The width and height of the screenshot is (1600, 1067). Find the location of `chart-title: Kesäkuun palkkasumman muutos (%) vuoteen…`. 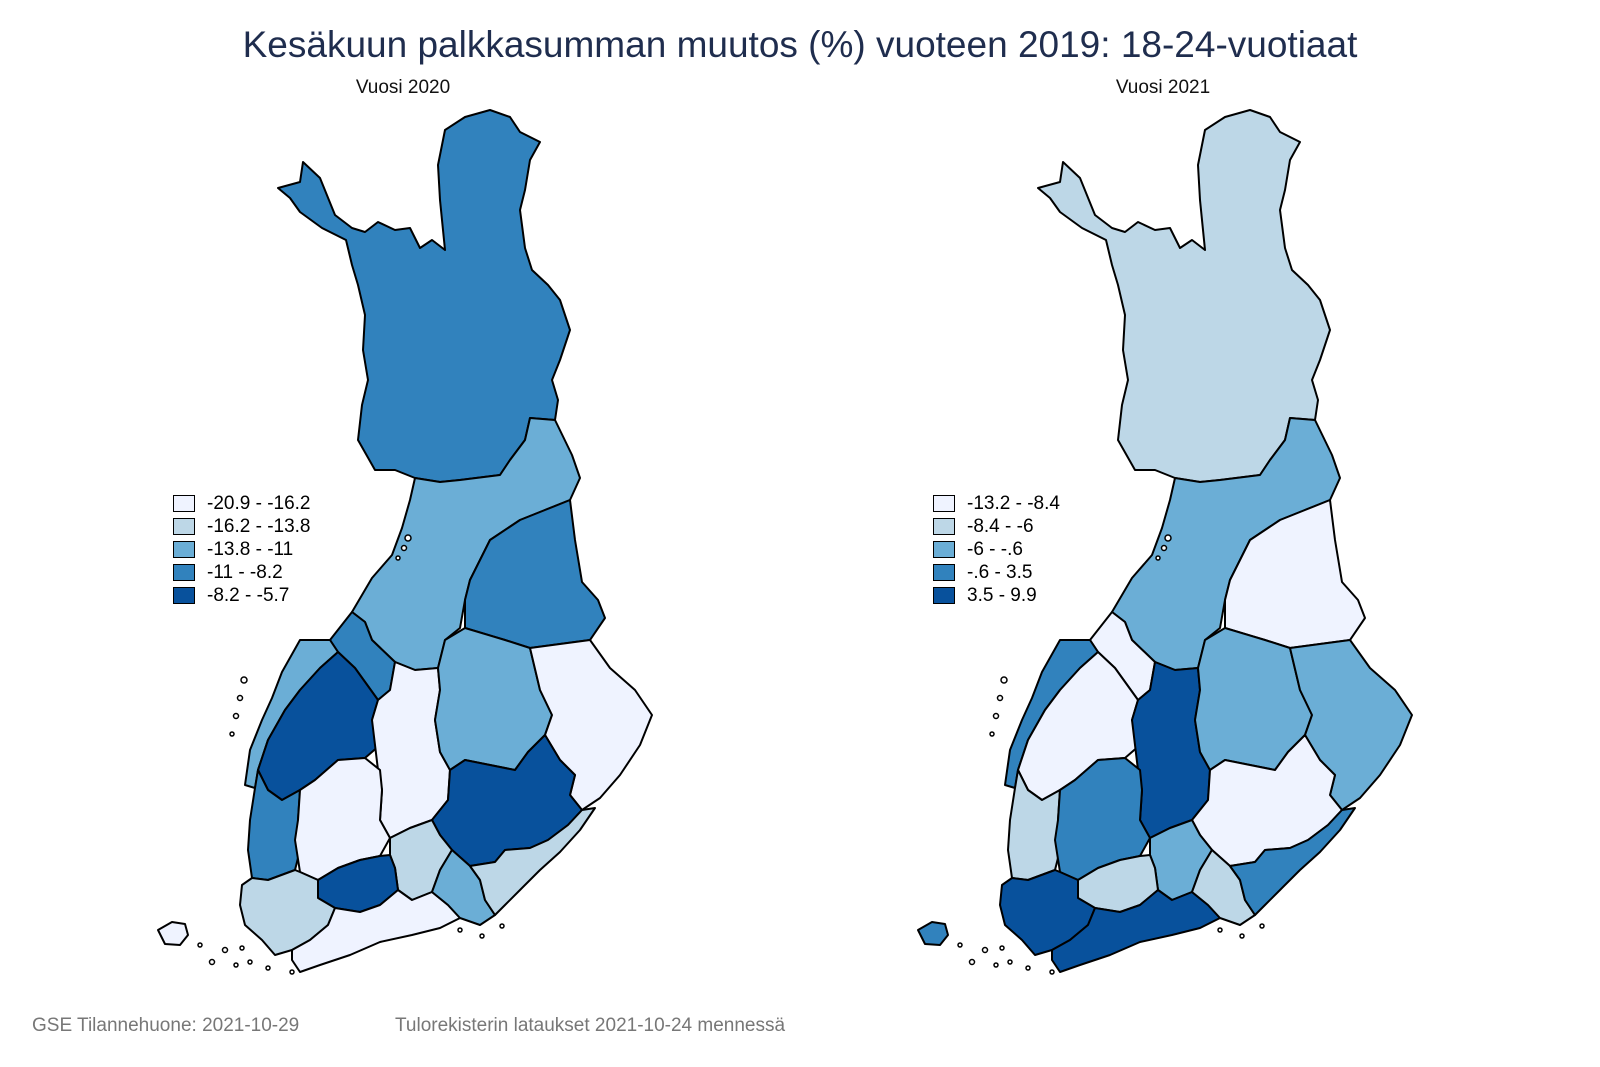

chart-title: Kesäkuun palkkasumman muutos (%) vuoteen… is located at coordinates (800, 44).